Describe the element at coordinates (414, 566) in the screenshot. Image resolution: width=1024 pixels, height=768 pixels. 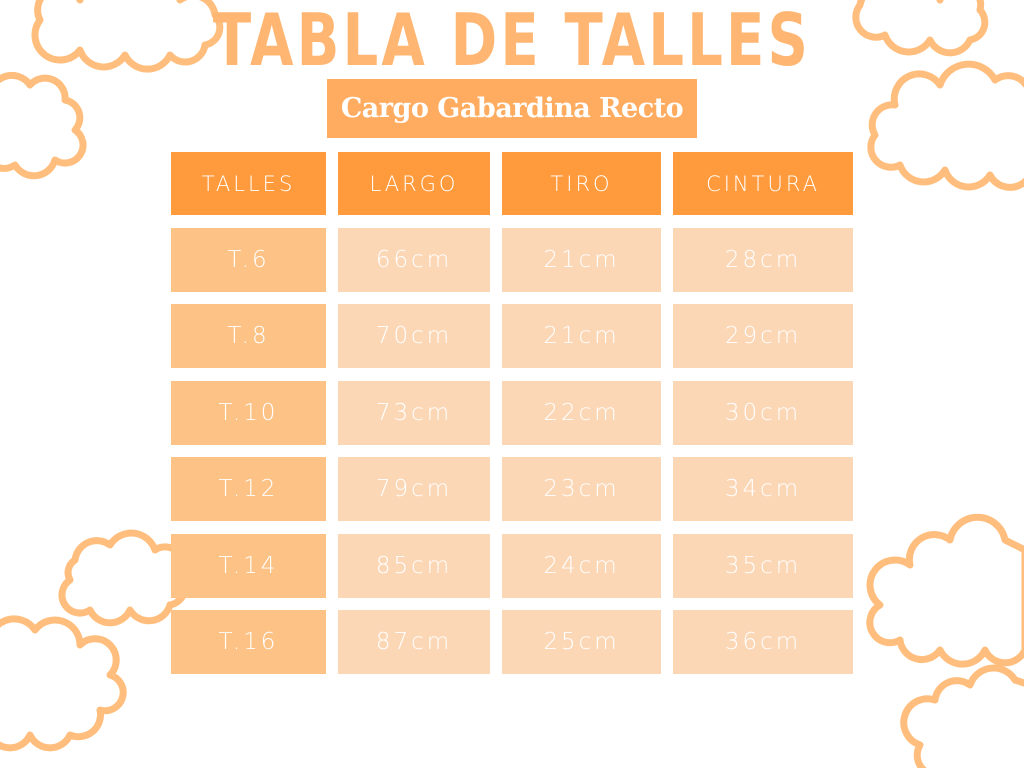
I see `measurement-cell: 85cm` at that location.